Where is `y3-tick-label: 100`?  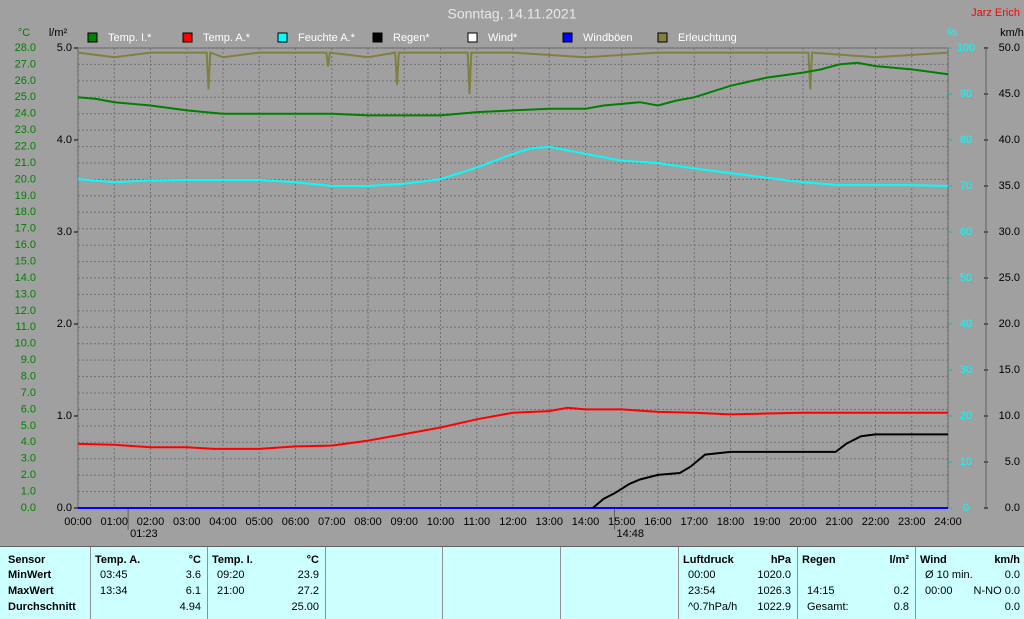 y3-tick-label: 100 is located at coordinates (966, 48).